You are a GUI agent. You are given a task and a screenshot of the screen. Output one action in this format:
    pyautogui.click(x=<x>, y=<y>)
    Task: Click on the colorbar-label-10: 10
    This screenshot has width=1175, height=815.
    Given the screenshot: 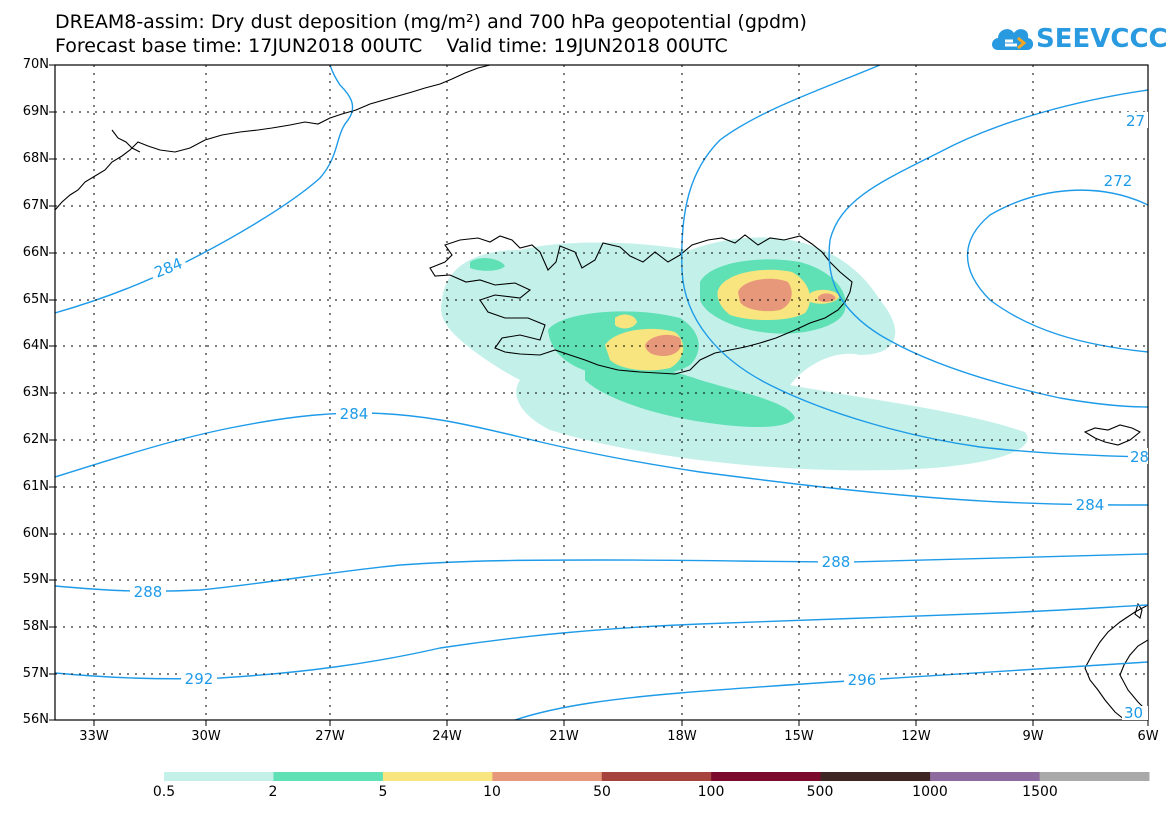 What is the action you would take?
    pyautogui.click(x=492, y=792)
    